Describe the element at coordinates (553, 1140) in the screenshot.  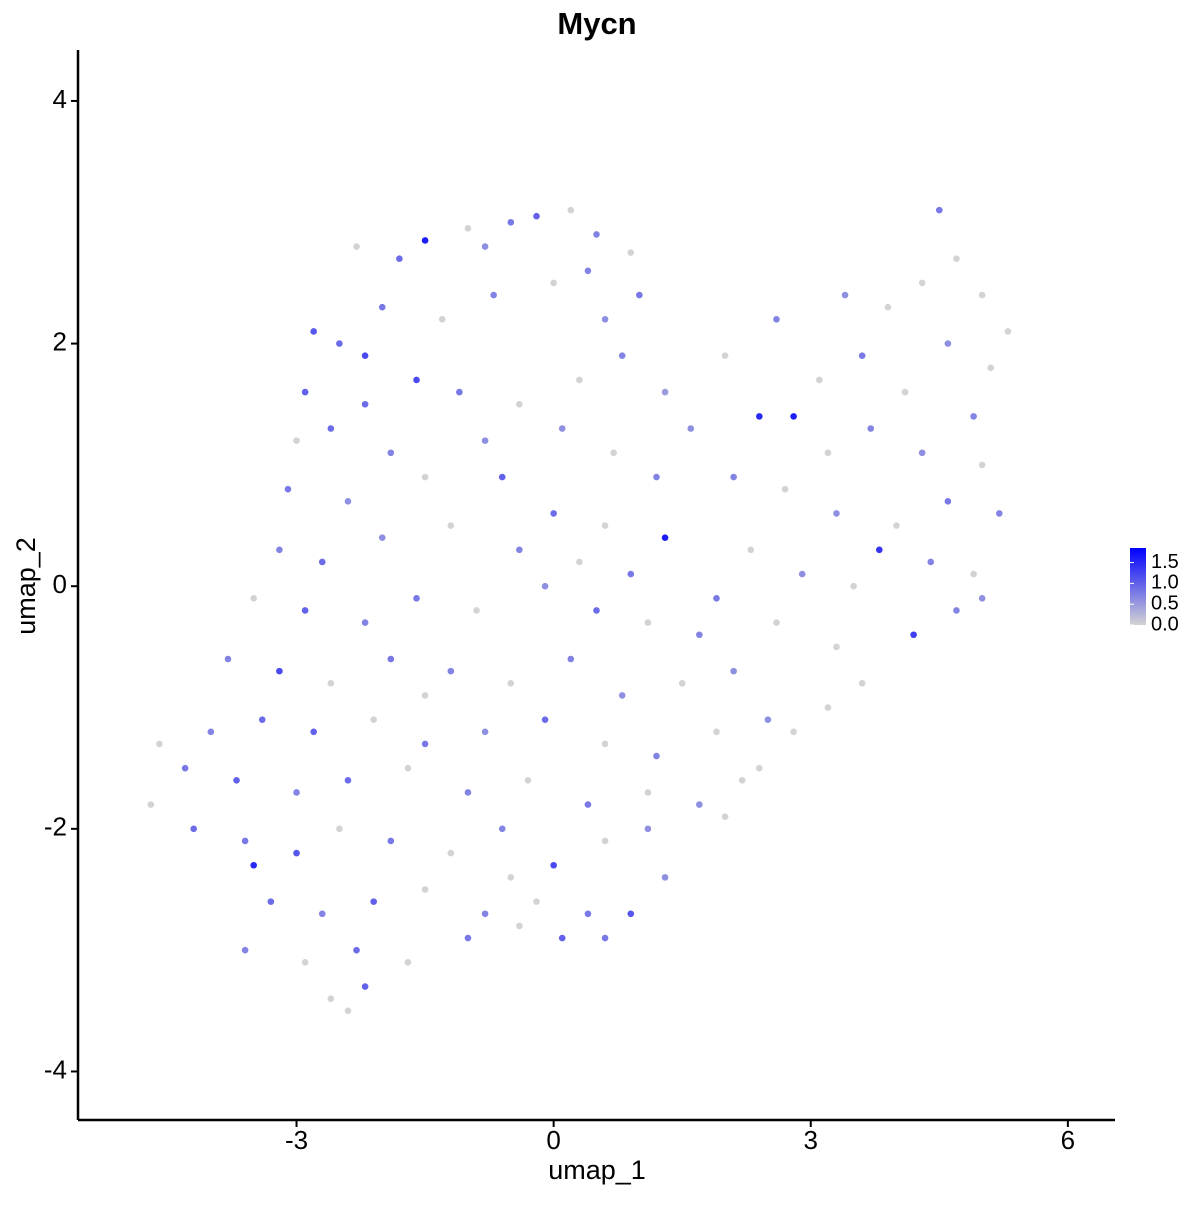
I see `x-tick-label: 0` at that location.